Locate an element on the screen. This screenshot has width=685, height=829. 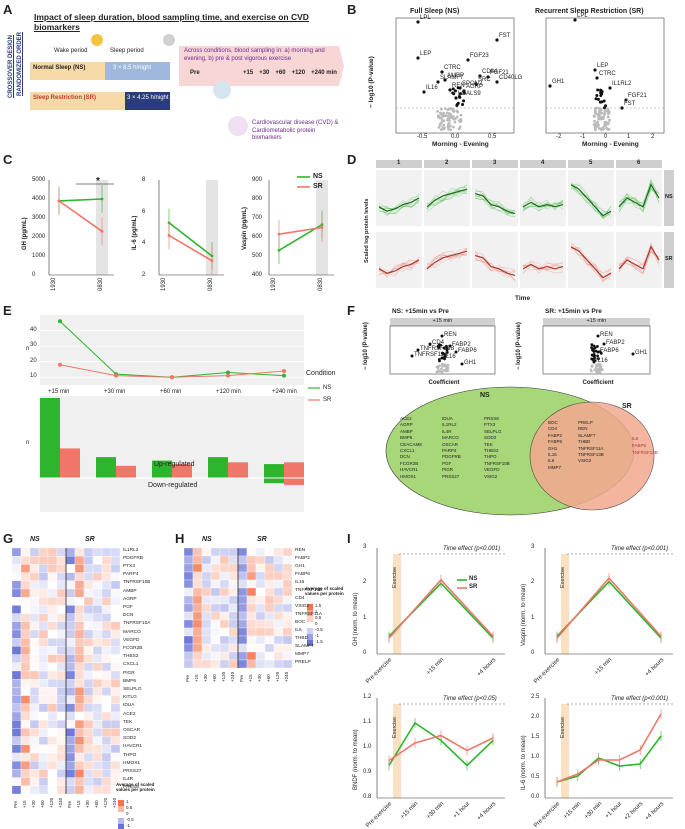
heatmap-legend-tick: 0.5 is located at coordinates (129, 807).